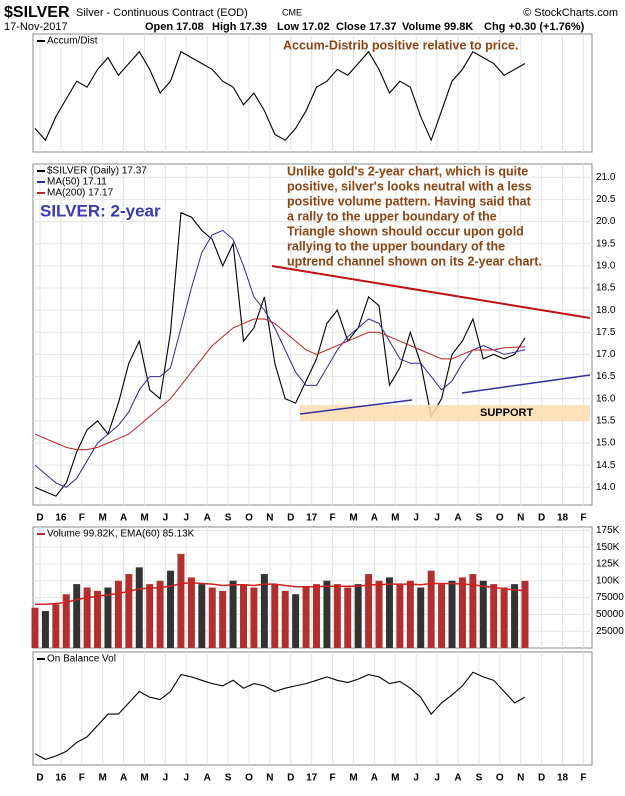  I want to click on y-tick-label: 100K, so click(608, 580).